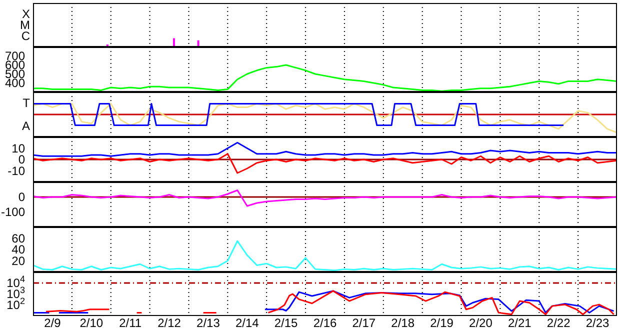 This screenshot has width=628, height=334. Describe the element at coordinates (26, 125) in the screenshot. I see `text: A` at that location.